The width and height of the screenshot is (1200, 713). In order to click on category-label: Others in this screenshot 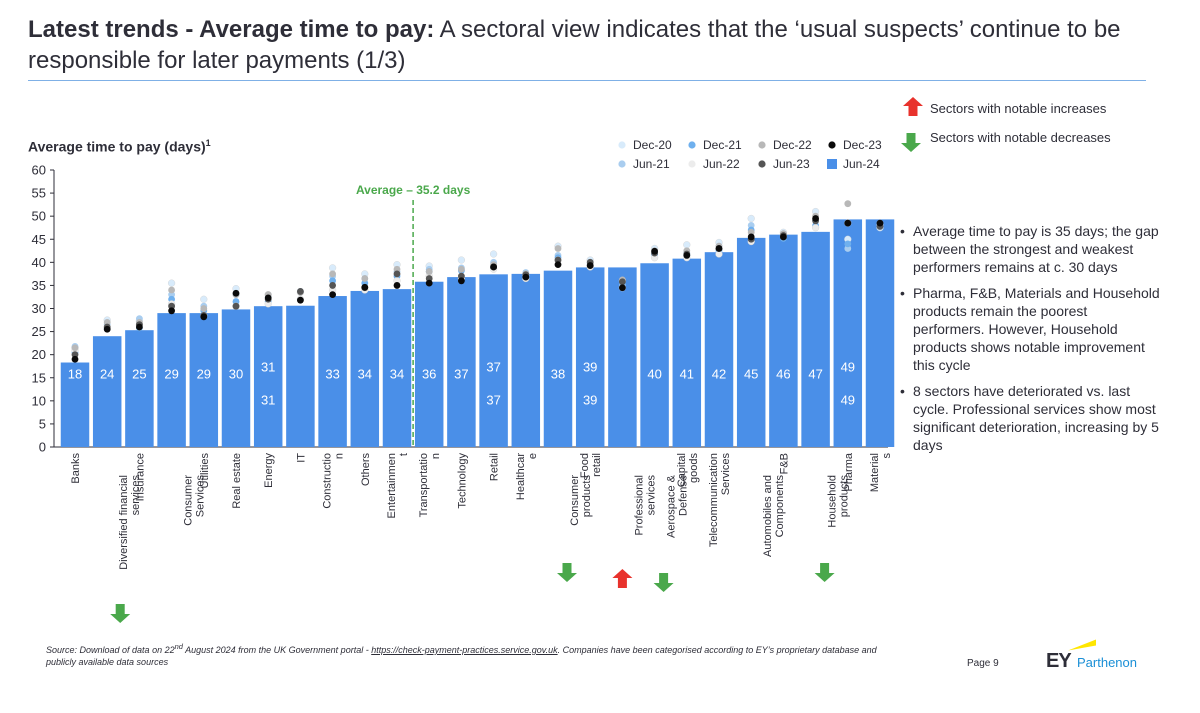, I will do `click(366, 470)`.